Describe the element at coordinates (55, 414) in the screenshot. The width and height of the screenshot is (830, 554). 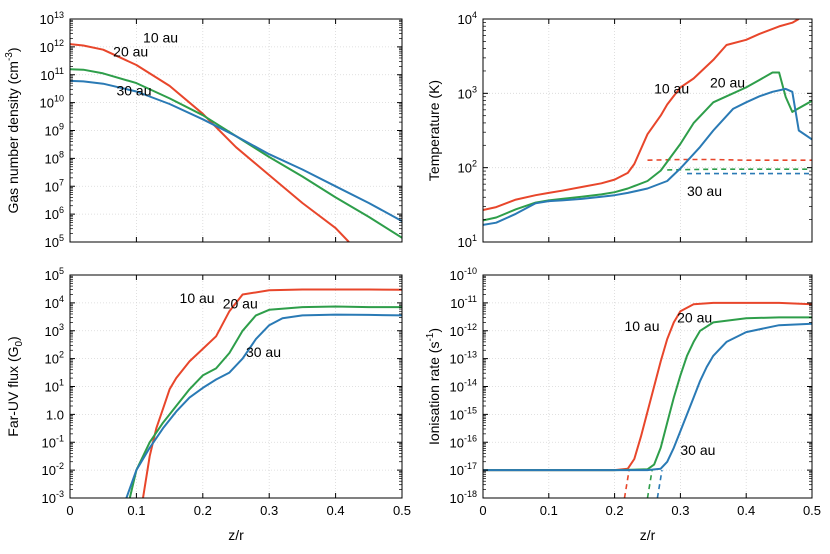
I see `y-tick-label: 1.0` at that location.